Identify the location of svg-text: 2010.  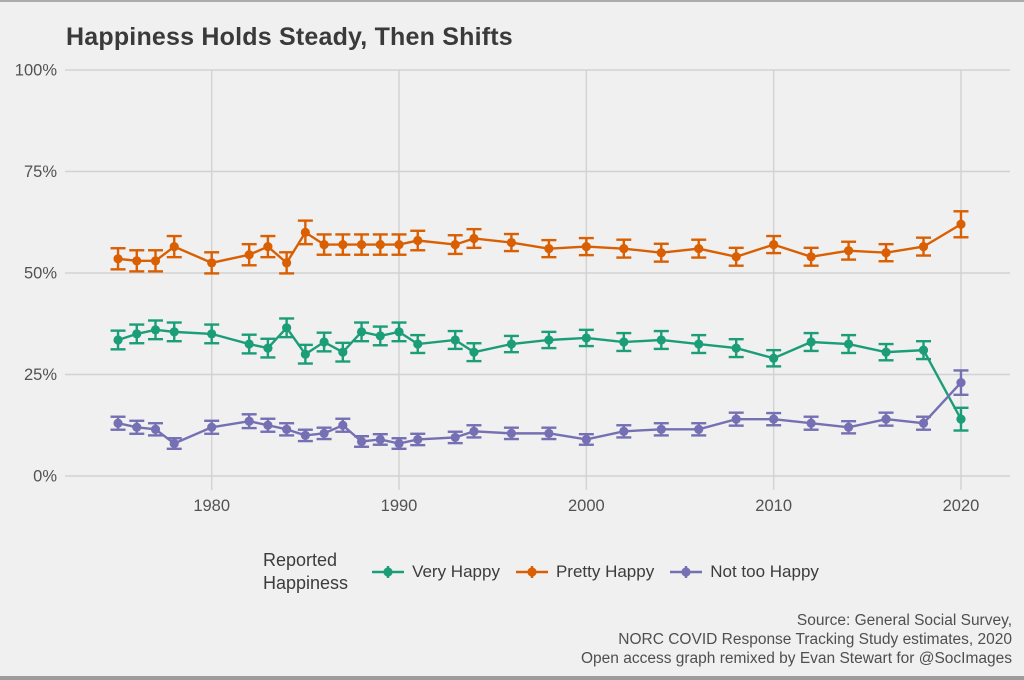
(773, 506).